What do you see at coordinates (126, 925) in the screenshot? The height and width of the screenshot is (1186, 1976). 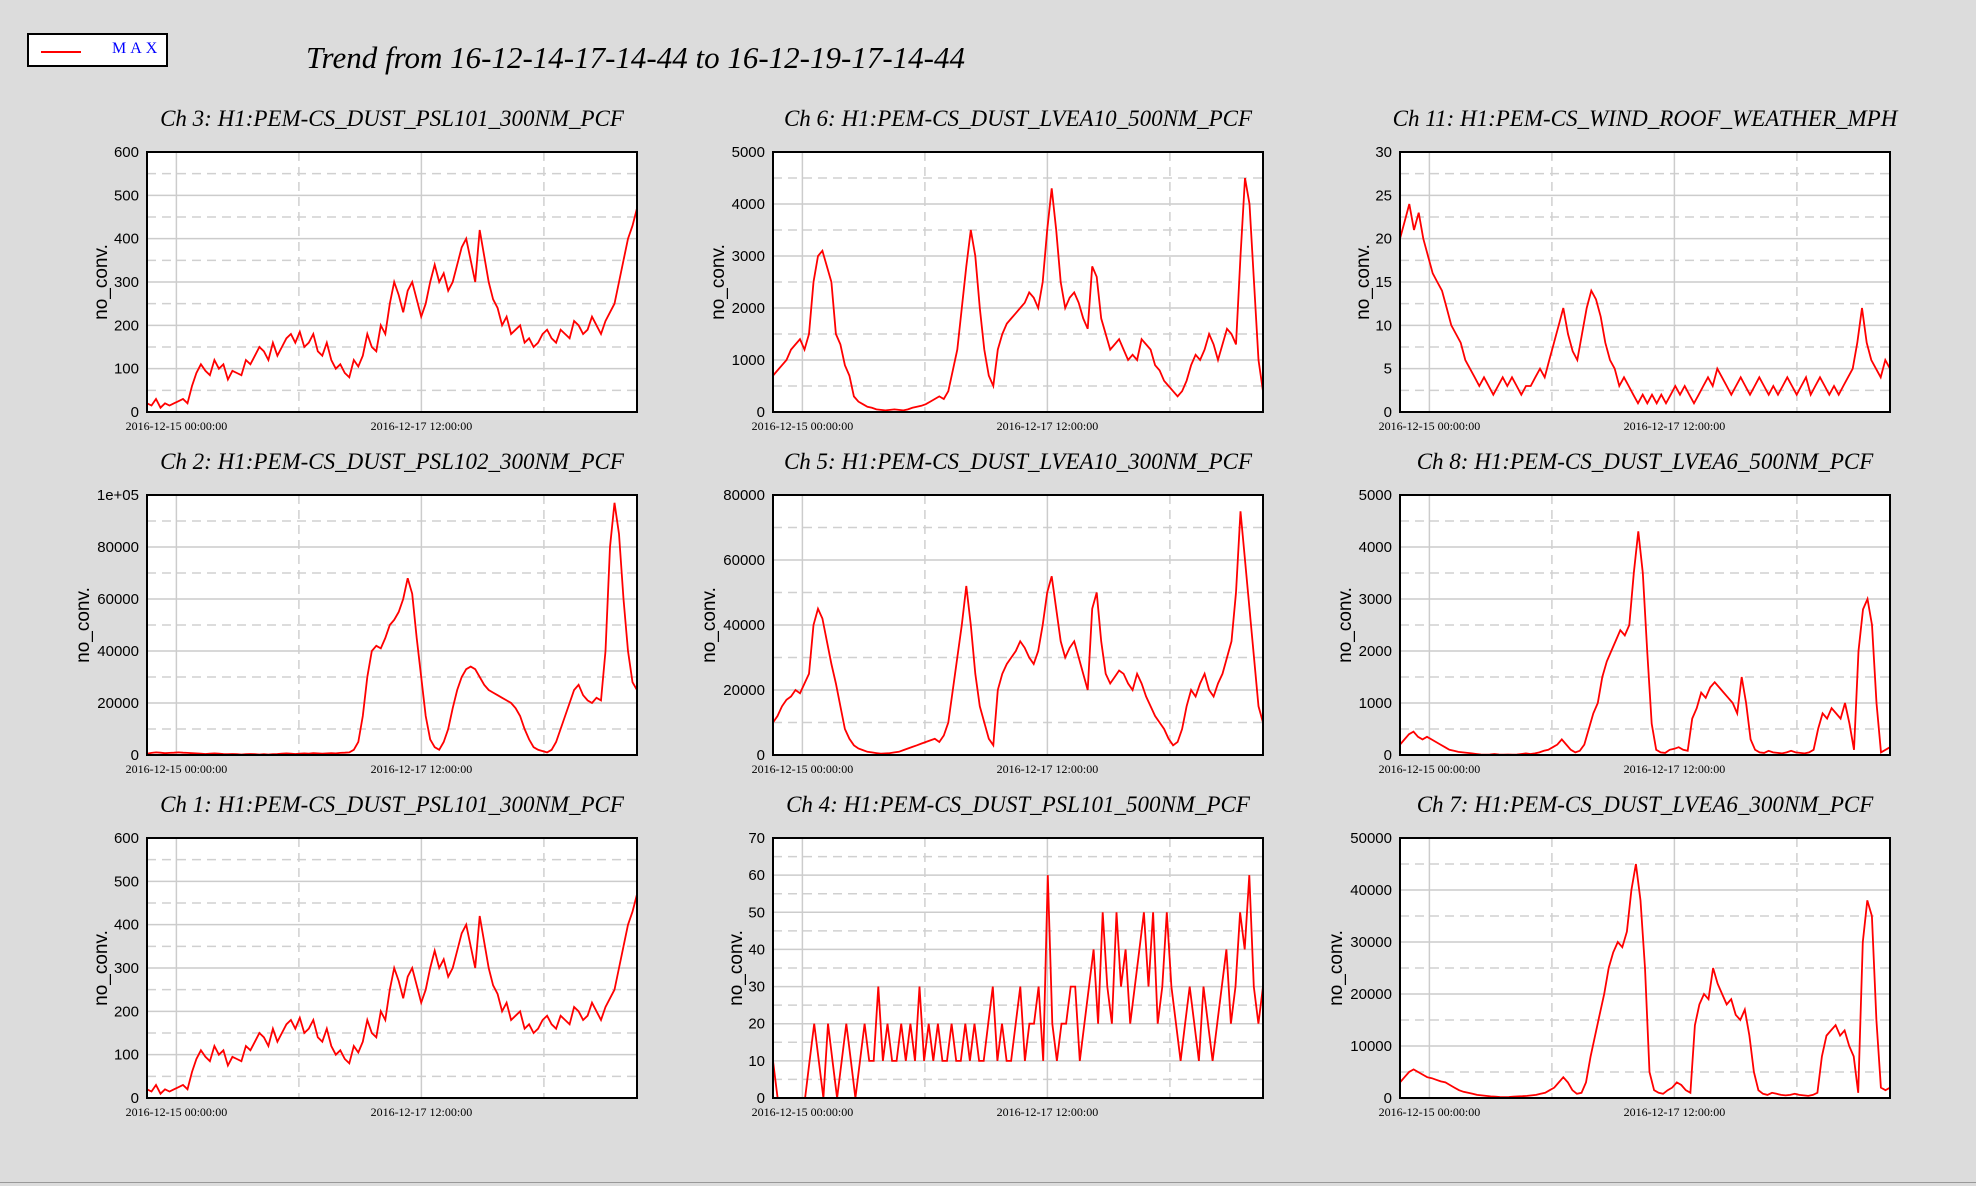 I see `y-tick-label: 400` at bounding box center [126, 925].